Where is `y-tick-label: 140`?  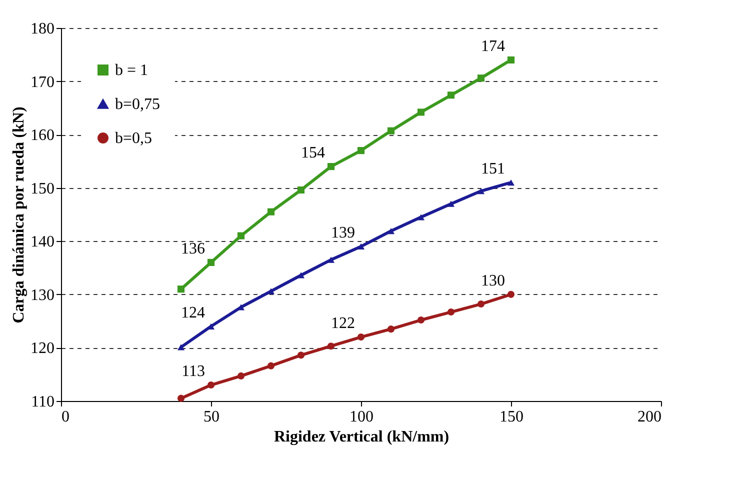
y-tick-label: 140 is located at coordinates (42, 242).